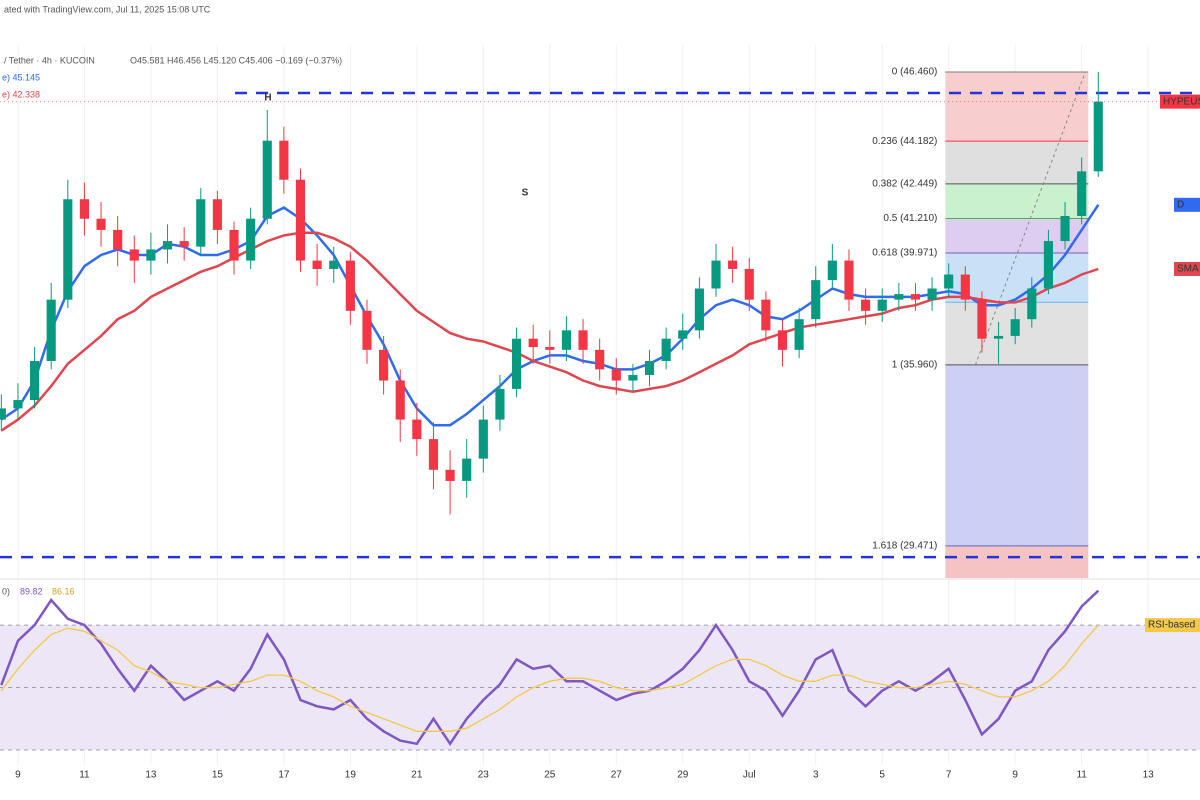 The width and height of the screenshot is (1200, 800). I want to click on rsi-legend: 86.16, so click(63, 591).